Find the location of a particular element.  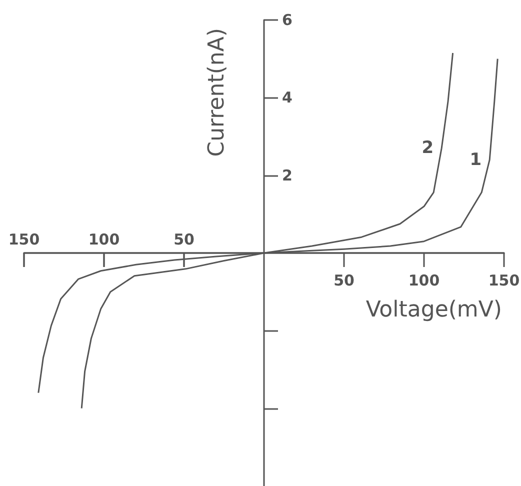

x-axis-title: Voltage(mV) is located at coordinates (434, 310).